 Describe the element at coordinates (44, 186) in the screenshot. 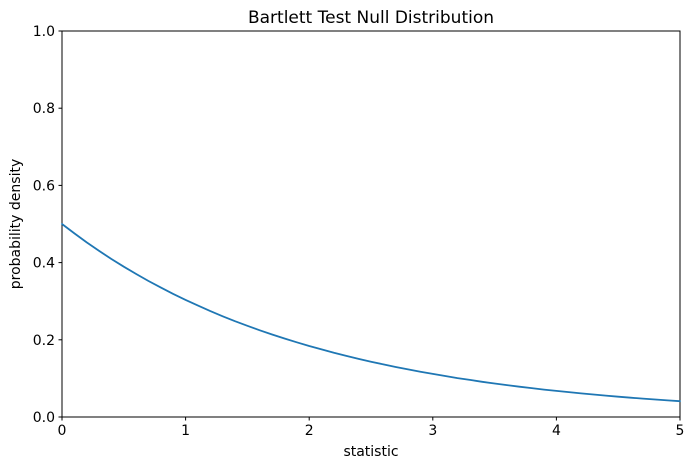

I see `y-tick-label: 0.6` at that location.